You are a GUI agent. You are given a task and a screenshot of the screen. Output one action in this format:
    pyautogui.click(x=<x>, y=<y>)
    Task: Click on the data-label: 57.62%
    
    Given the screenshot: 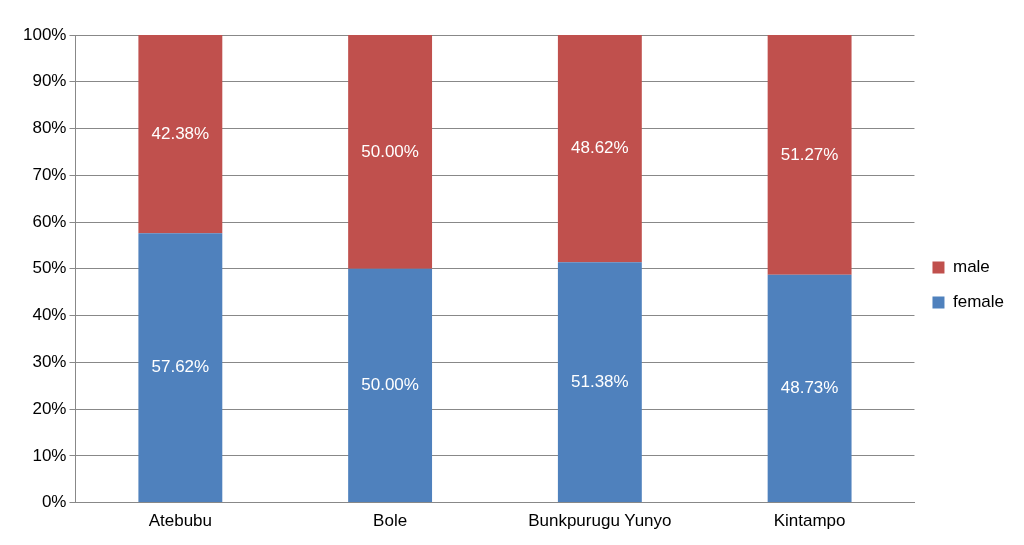 What is the action you would take?
    pyautogui.click(x=180, y=367)
    